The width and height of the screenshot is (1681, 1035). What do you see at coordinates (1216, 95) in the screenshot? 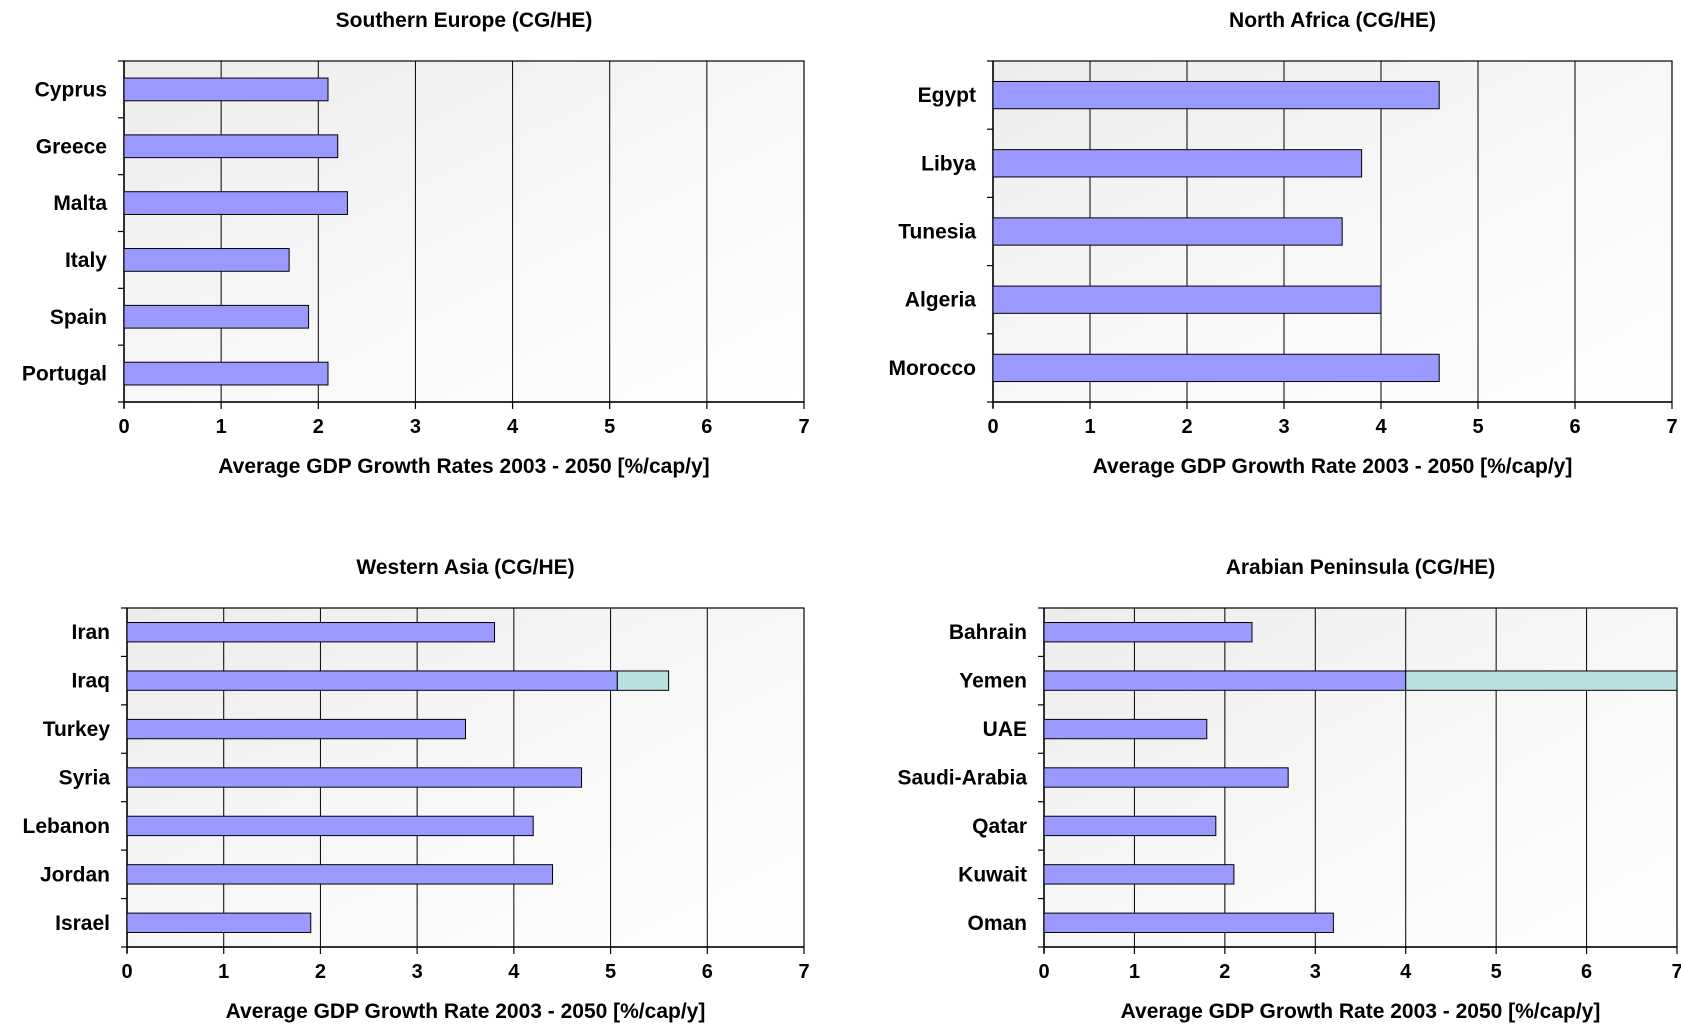
I see `bar-egypt` at bounding box center [1216, 95].